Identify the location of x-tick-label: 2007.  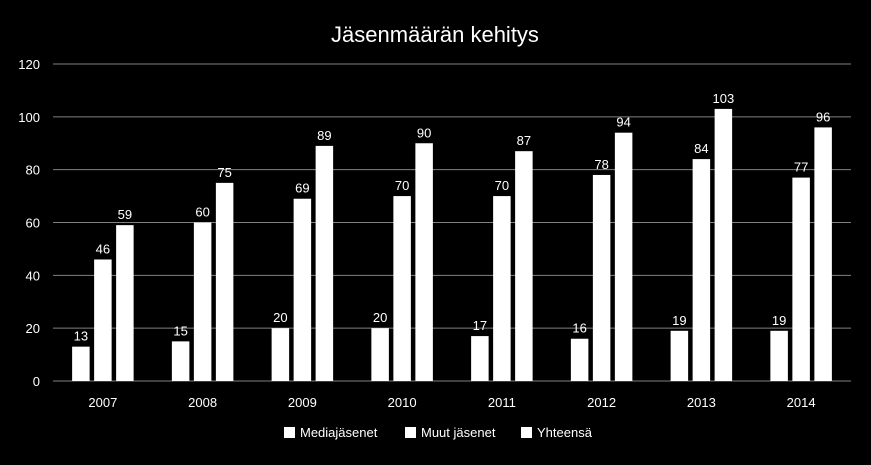
(102, 402).